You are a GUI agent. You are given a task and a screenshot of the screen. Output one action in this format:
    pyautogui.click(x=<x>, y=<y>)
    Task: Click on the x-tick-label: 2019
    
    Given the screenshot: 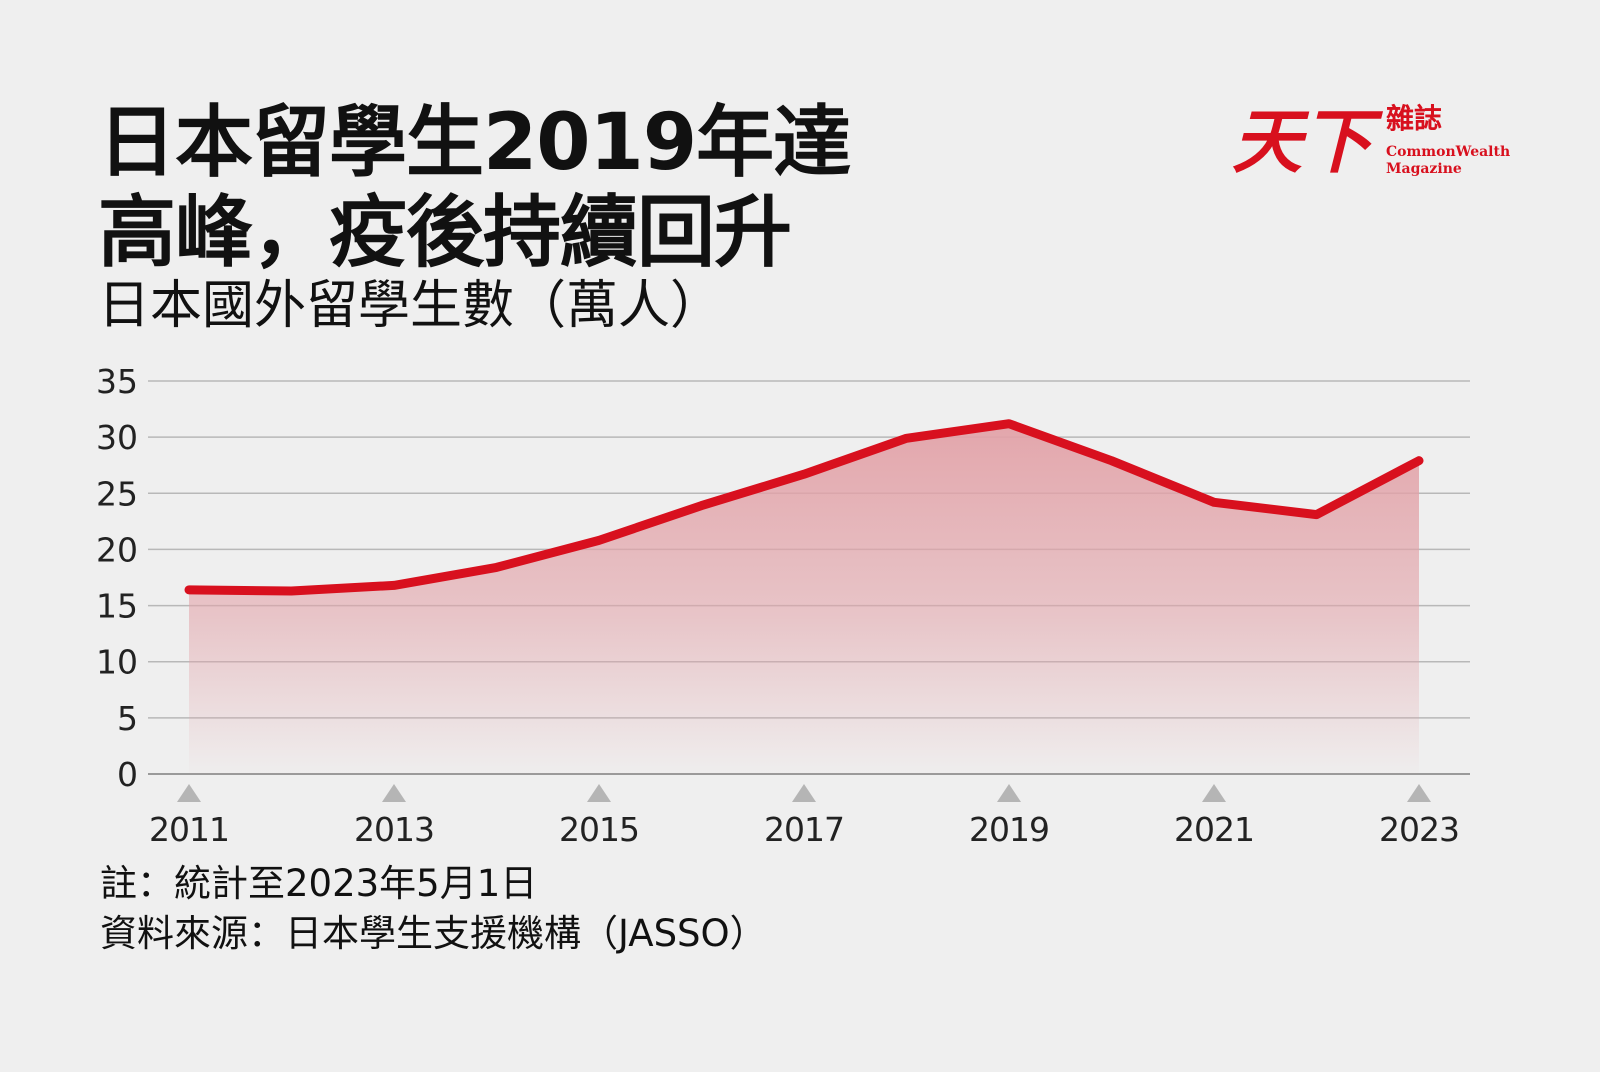 What is the action you would take?
    pyautogui.click(x=1009, y=829)
    